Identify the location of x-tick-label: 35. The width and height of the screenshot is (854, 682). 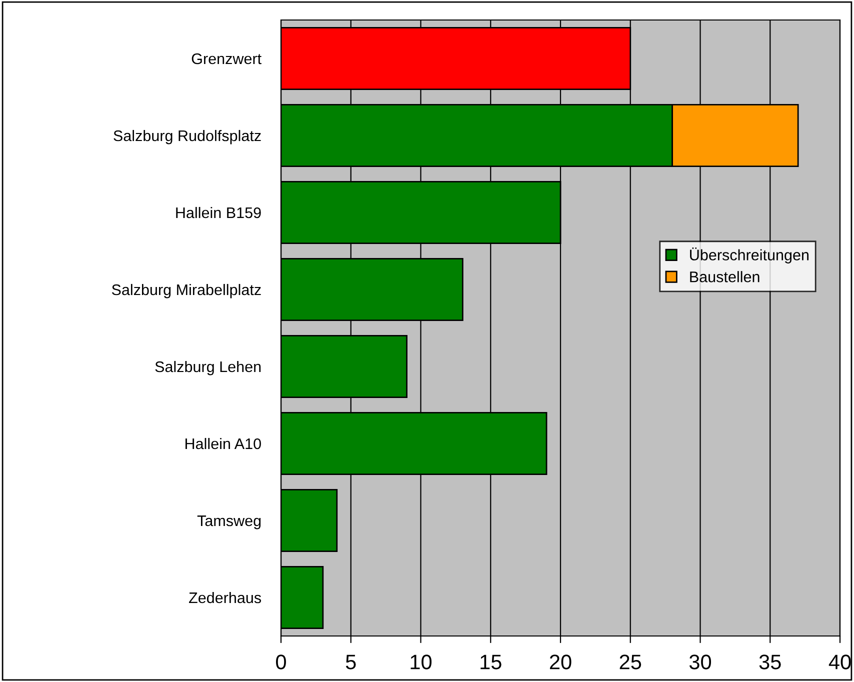
(770, 662).